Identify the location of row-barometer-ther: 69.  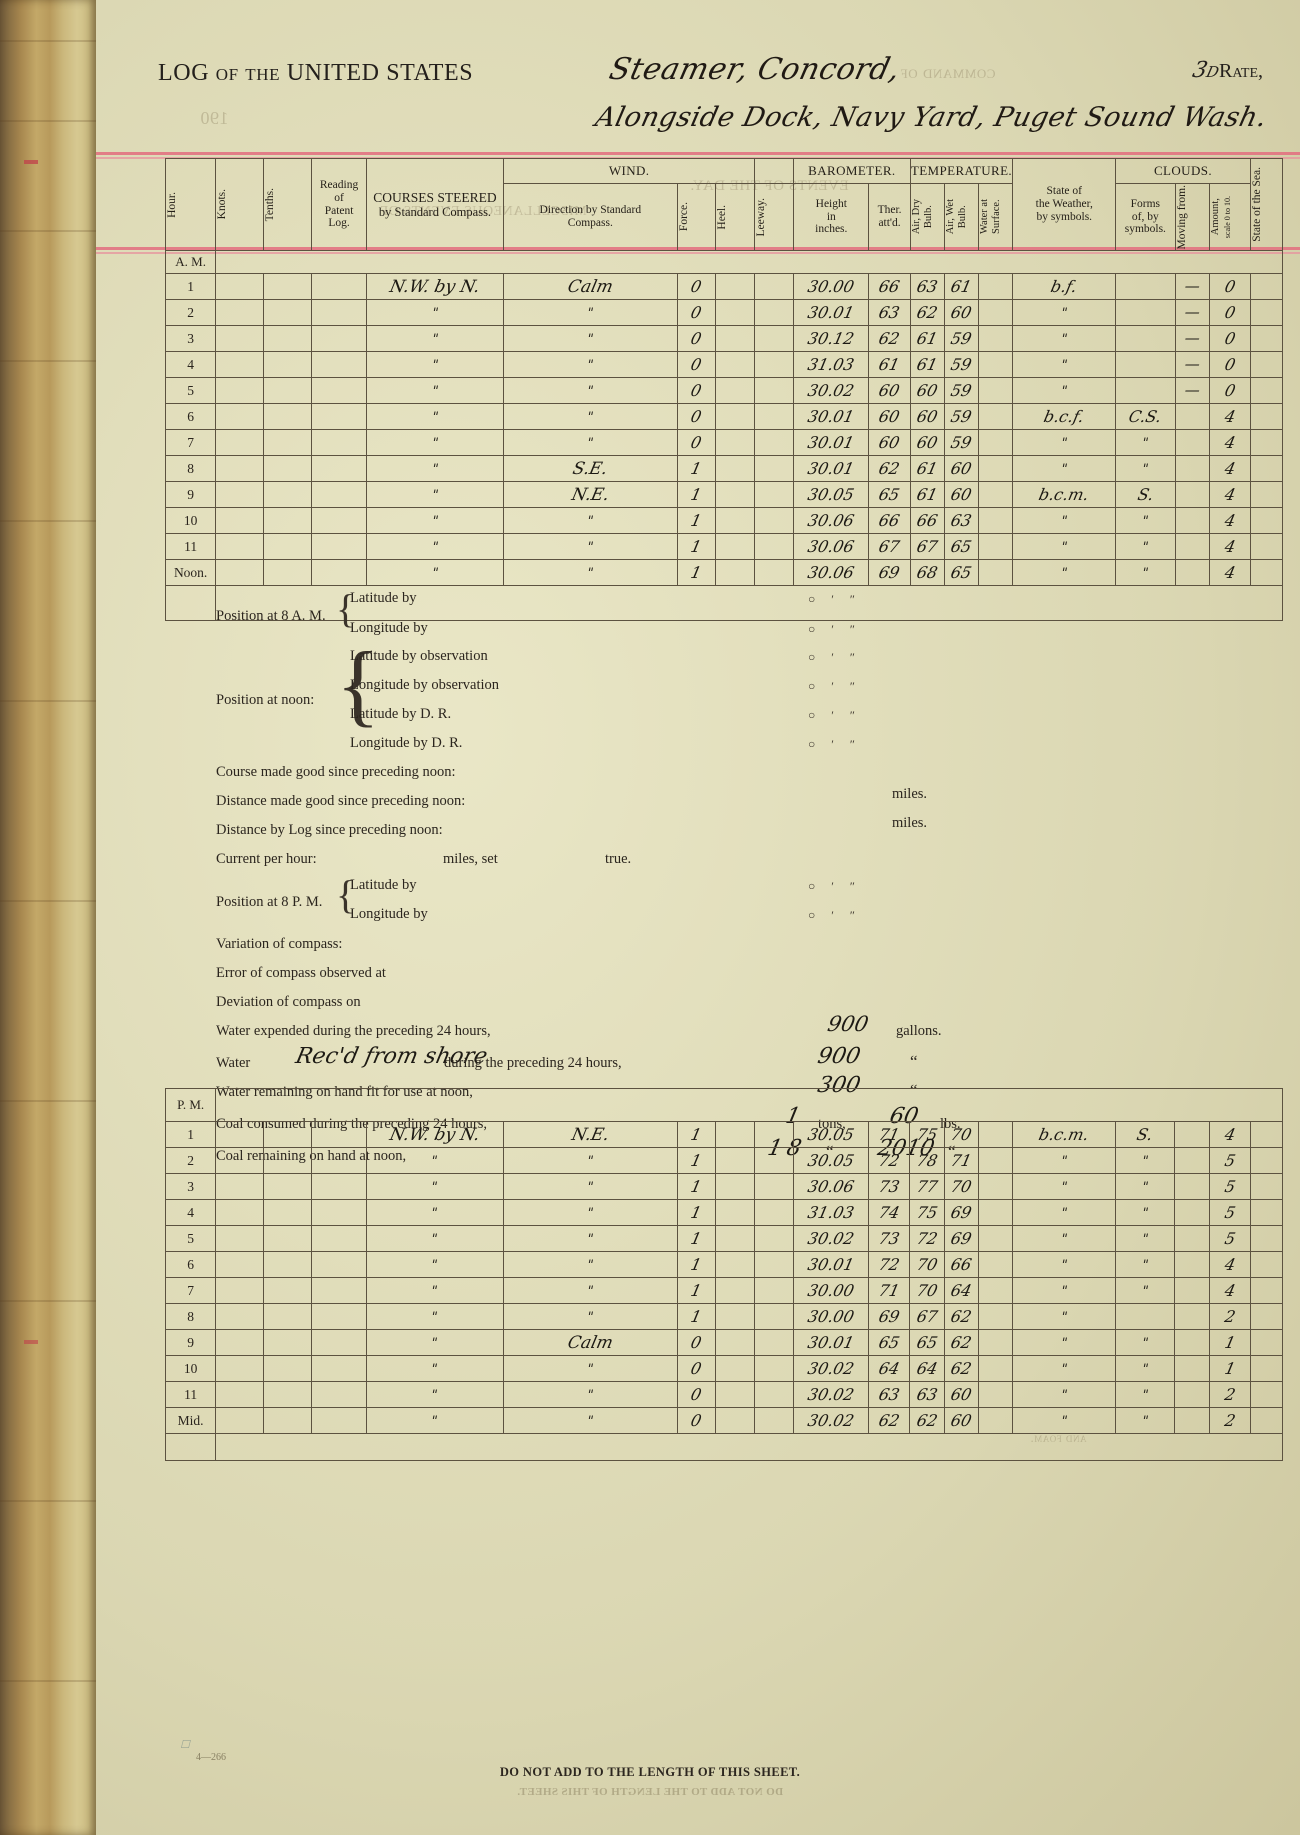
(889, 1316).